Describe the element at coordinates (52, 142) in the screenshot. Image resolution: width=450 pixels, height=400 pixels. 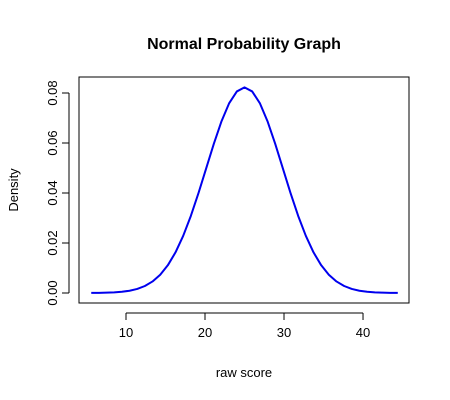
I see `y-tick-label: 0.06` at that location.